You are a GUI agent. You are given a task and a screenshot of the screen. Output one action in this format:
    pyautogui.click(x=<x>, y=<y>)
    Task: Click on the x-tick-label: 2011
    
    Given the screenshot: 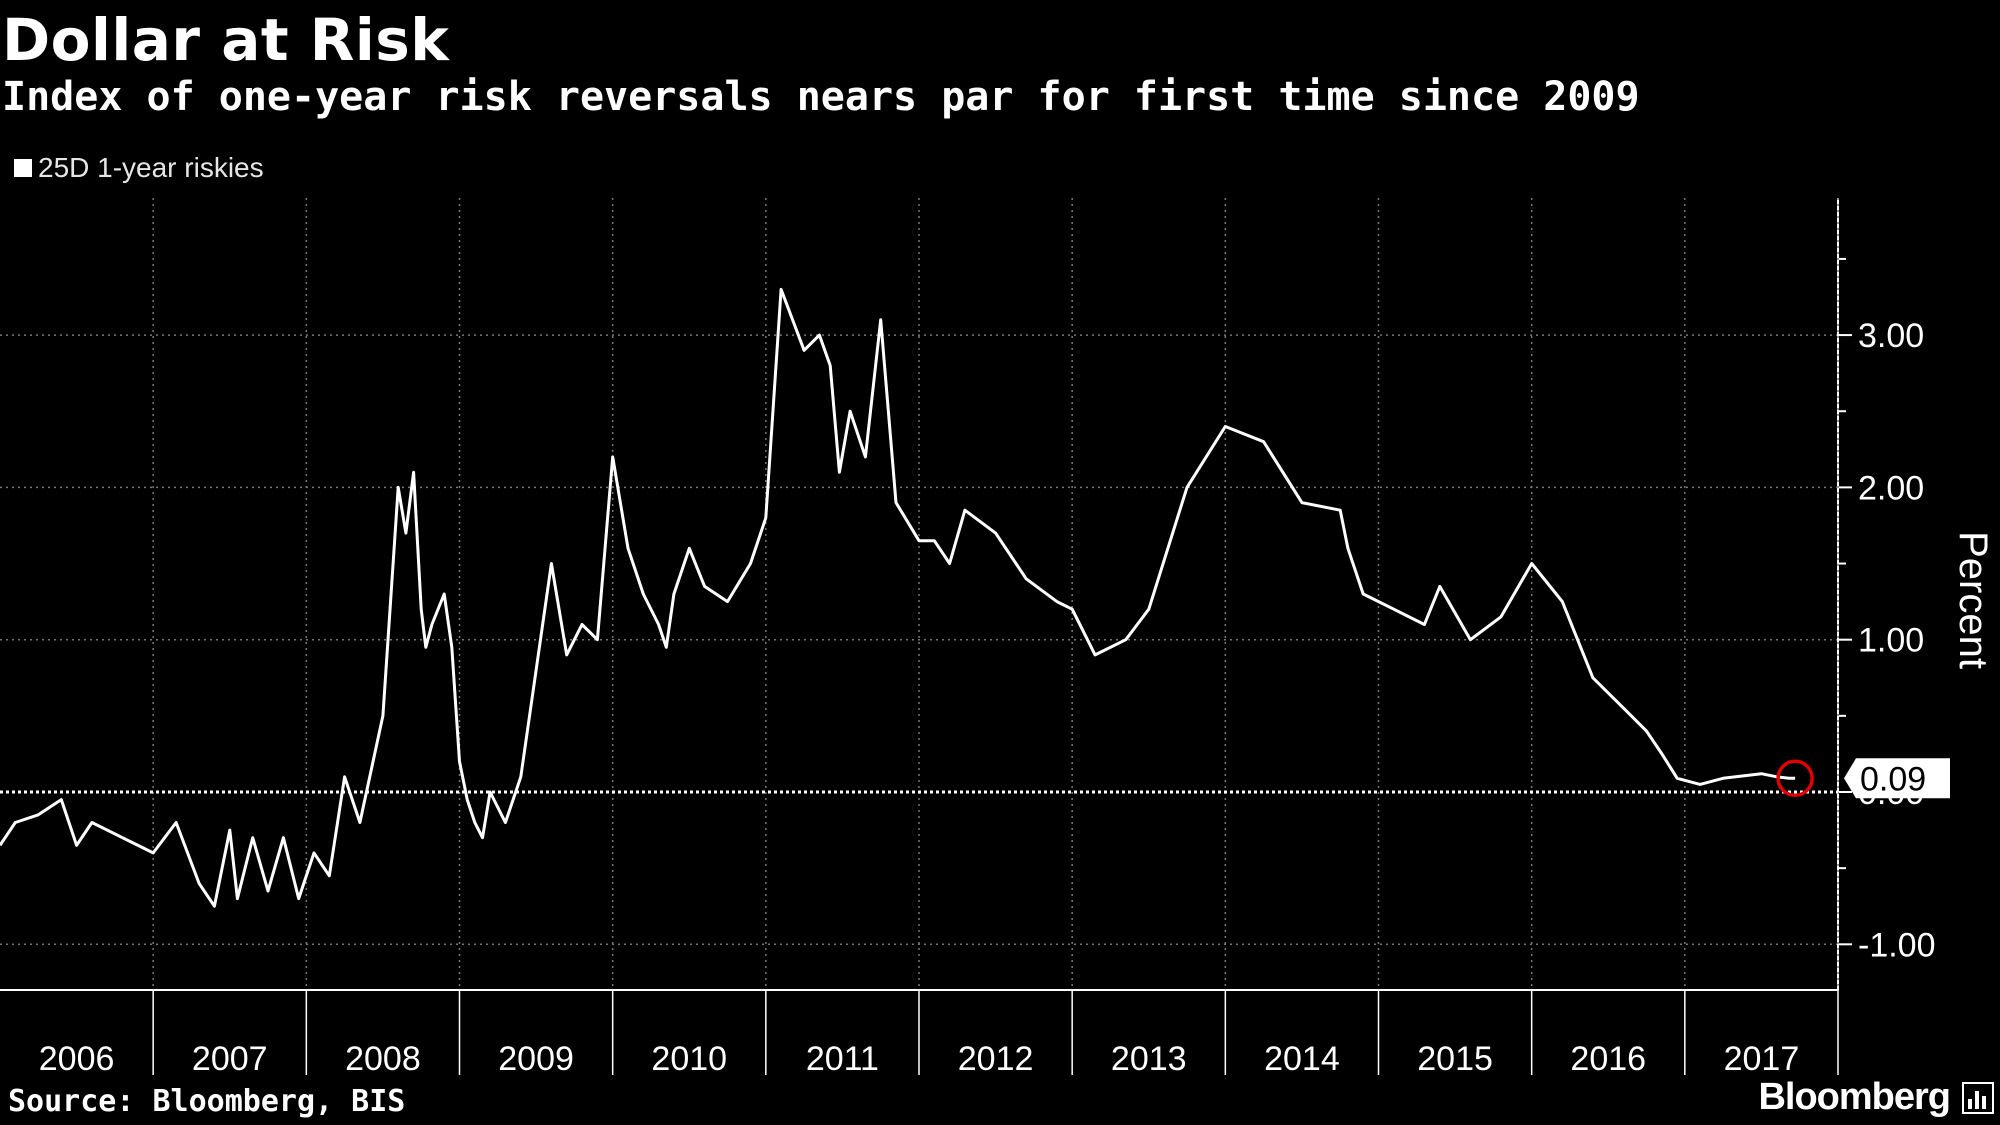 What is the action you would take?
    pyautogui.click(x=842, y=1059)
    